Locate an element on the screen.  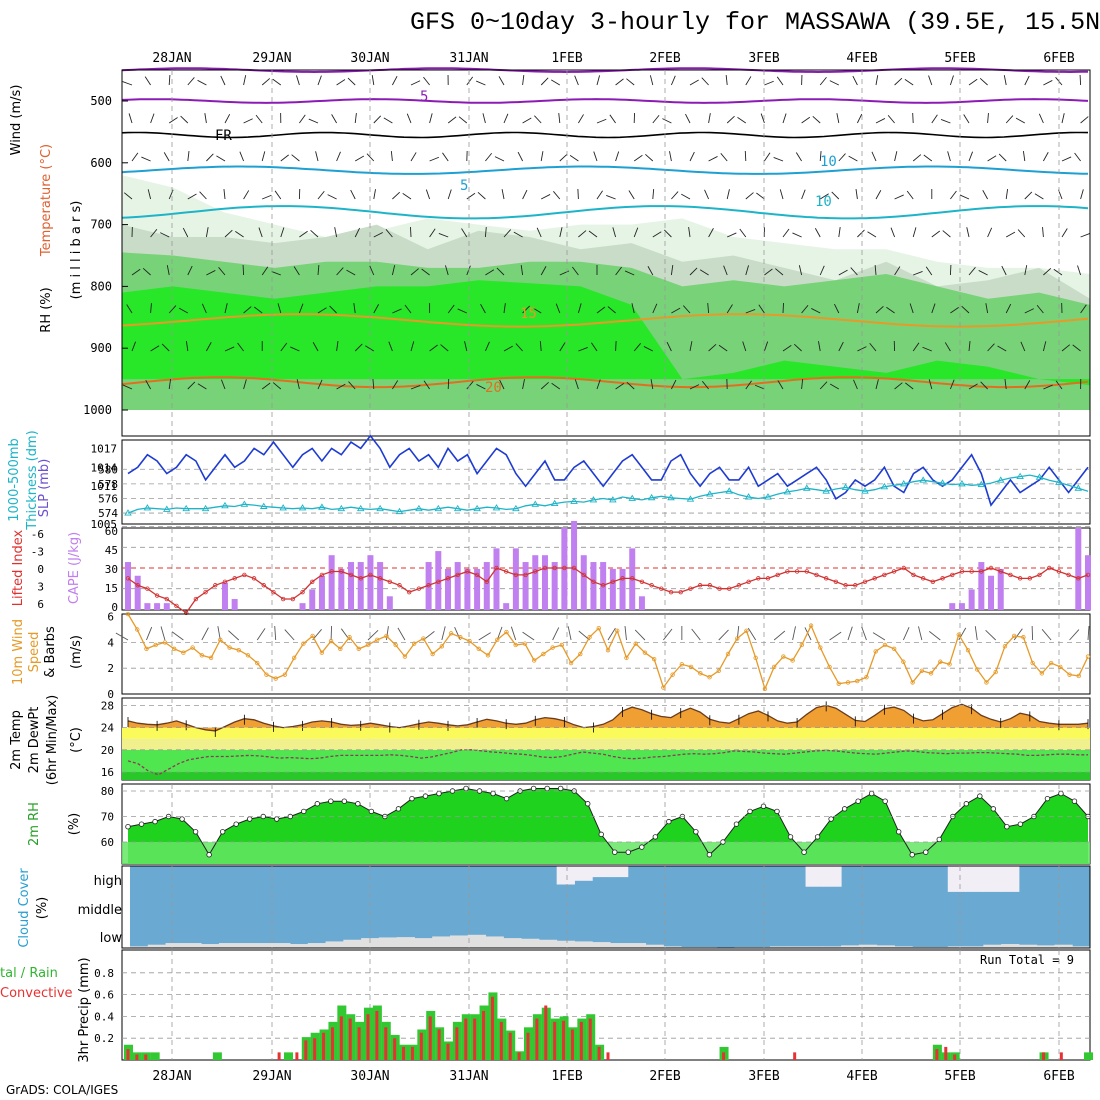
high-cloud-bar is located at coordinates (974, 879).